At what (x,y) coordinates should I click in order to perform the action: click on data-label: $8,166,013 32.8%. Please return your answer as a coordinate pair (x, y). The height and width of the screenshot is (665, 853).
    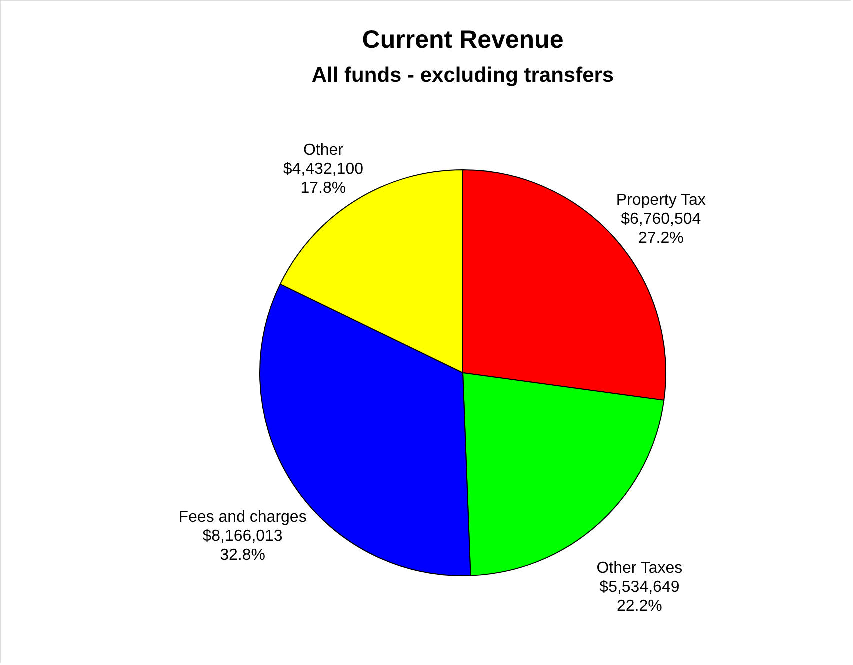
    Looking at the image, I should click on (242, 546).